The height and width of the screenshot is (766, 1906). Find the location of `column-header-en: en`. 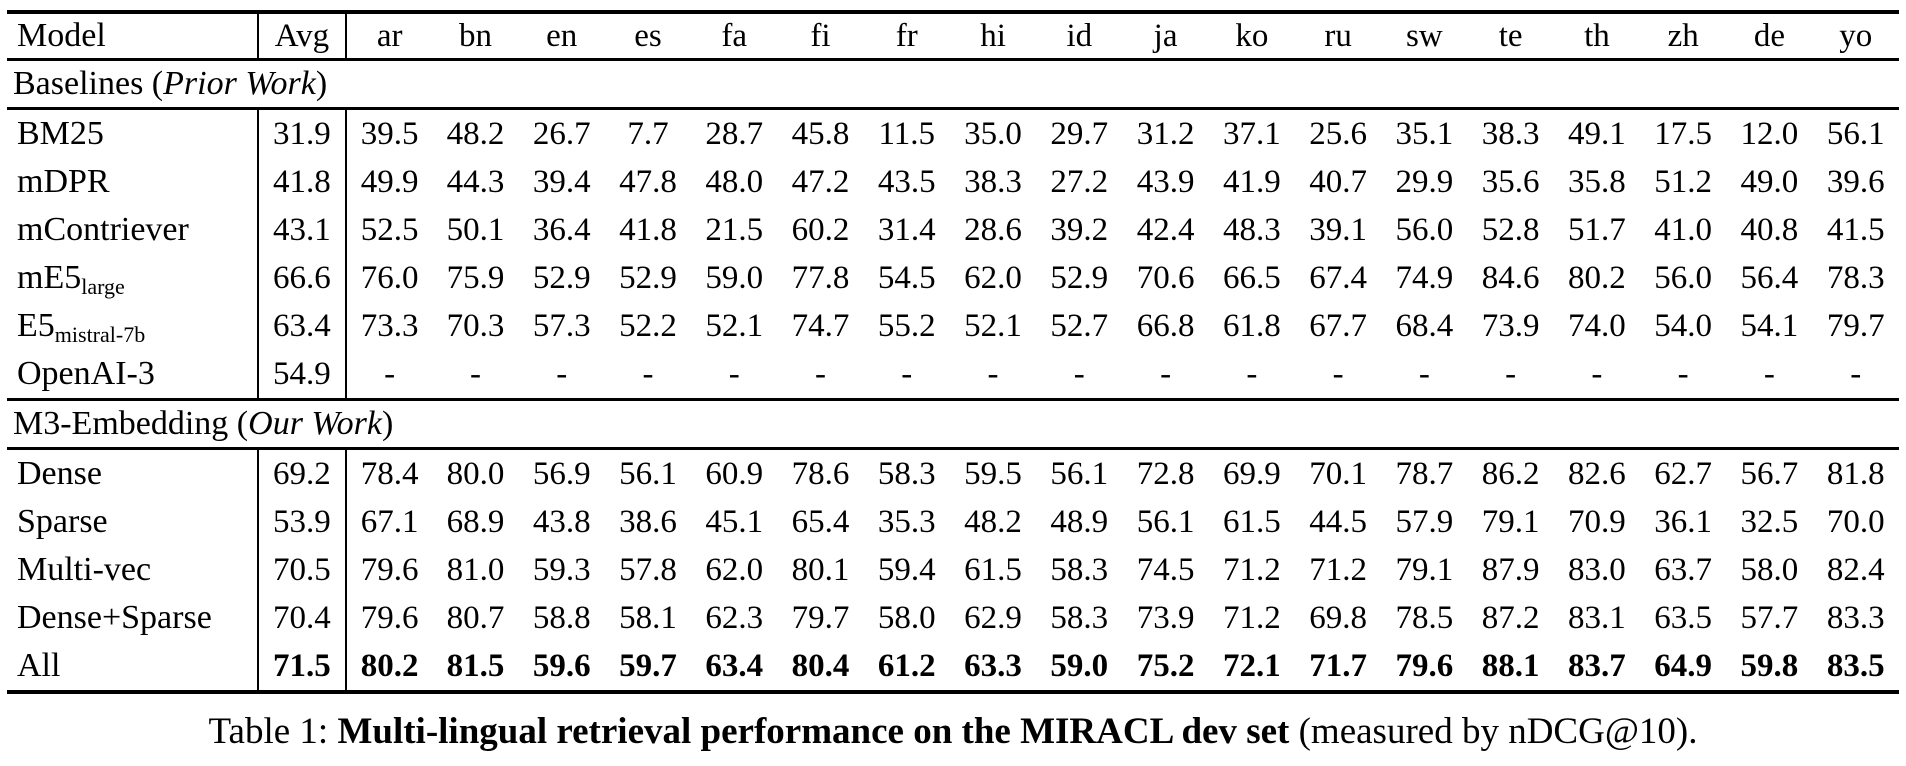

column-header-en: en is located at coordinates (562, 35).